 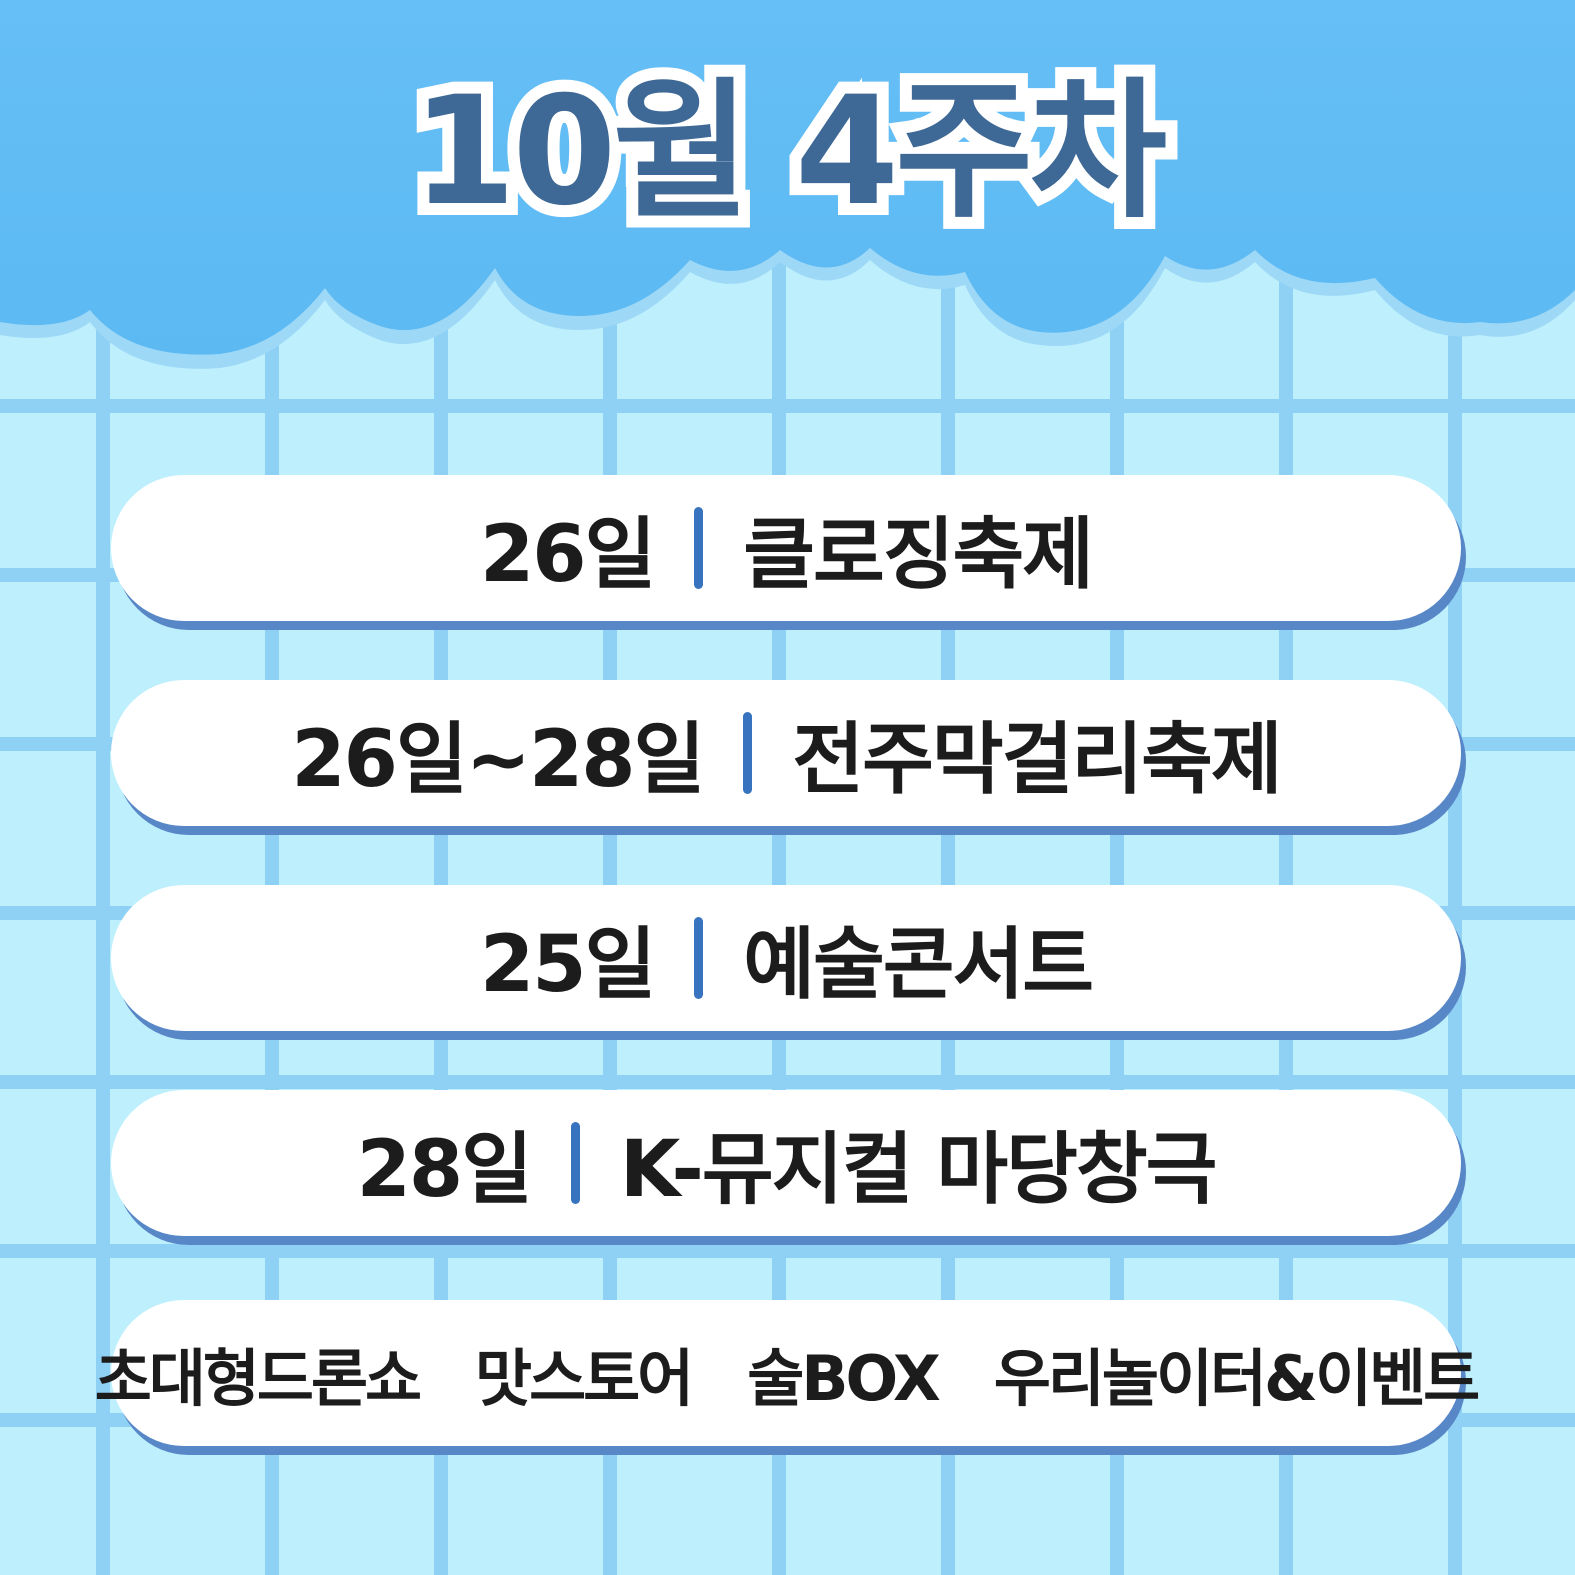 What do you see at coordinates (444, 1170) in the screenshot?
I see `event-date: 28일` at bounding box center [444, 1170].